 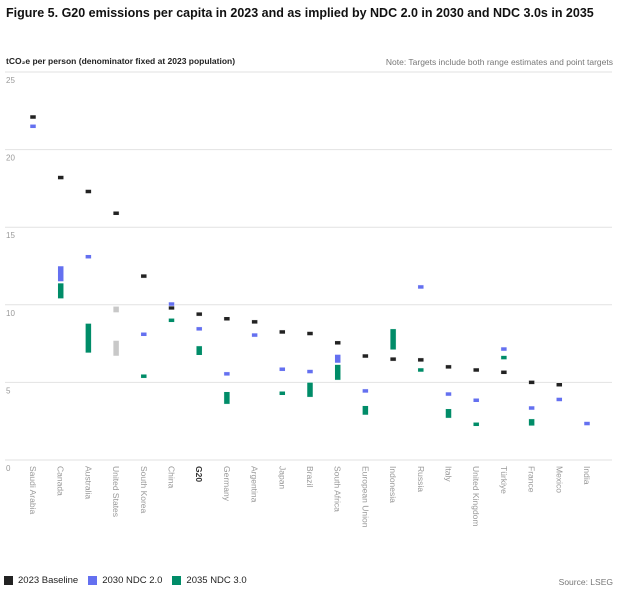 I want to click on data-mark-2023-baseline-argentina, so click(x=254, y=322).